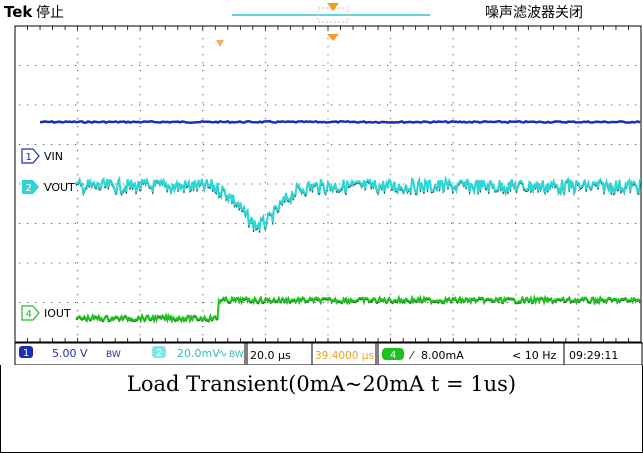 This screenshot has width=643, height=453. I want to click on ch1-bw-limit: BW, so click(113, 355).